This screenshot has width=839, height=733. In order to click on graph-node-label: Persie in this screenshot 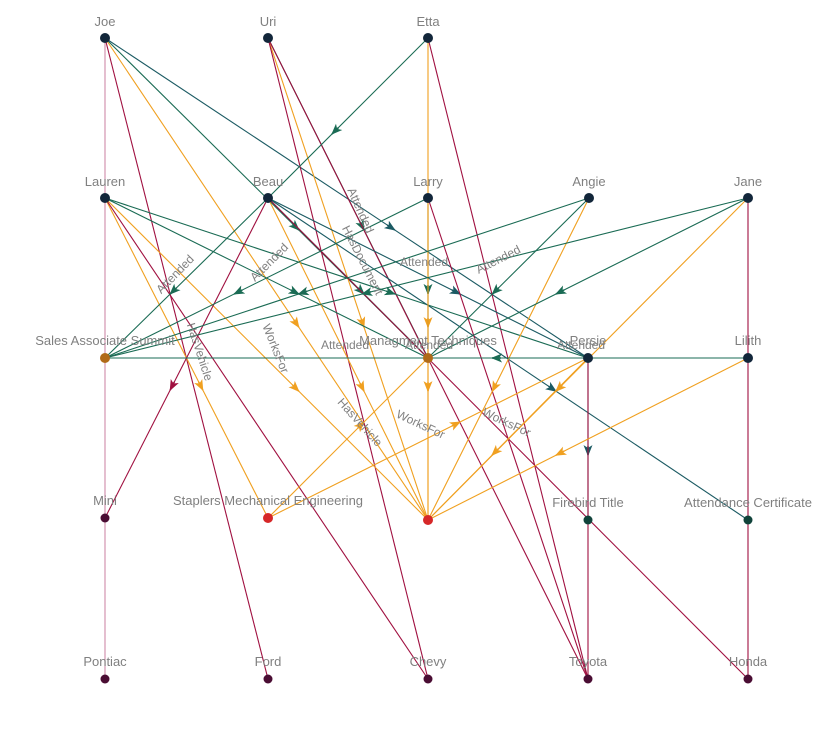, I will do `click(588, 340)`.